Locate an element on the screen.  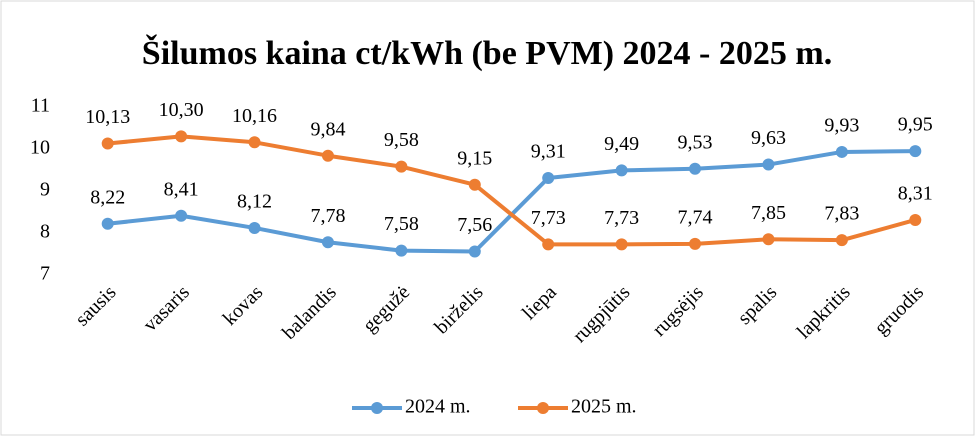
data-label: 8,41 is located at coordinates (181, 189).